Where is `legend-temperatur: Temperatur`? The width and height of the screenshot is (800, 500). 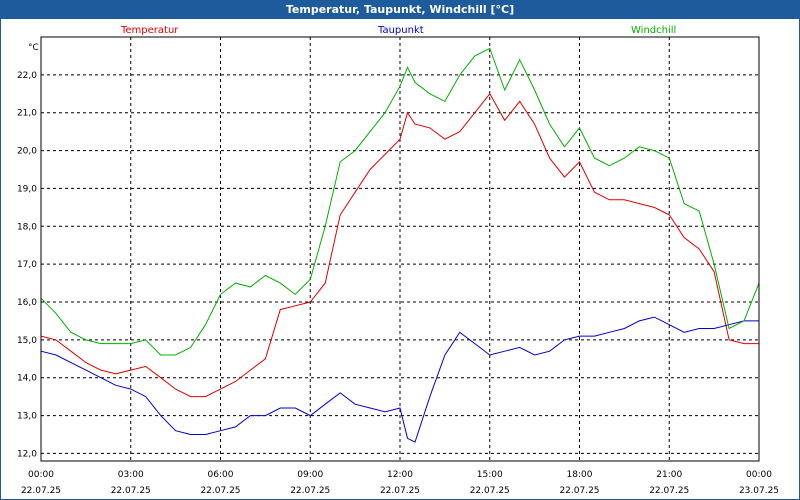 legend-temperatur: Temperatur is located at coordinates (150, 30).